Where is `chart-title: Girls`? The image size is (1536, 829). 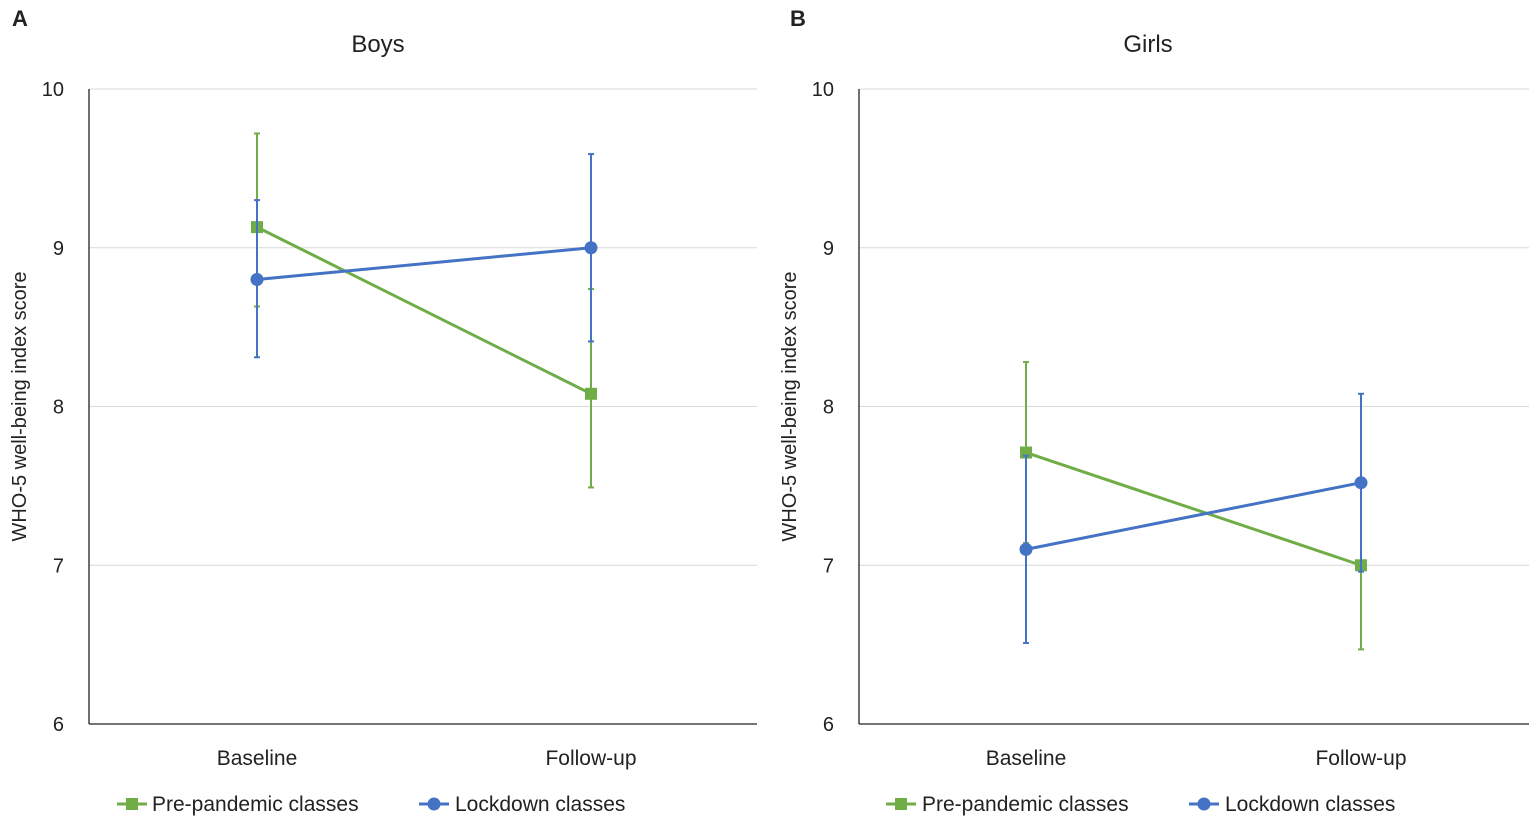 chart-title: Girls is located at coordinates (1147, 44).